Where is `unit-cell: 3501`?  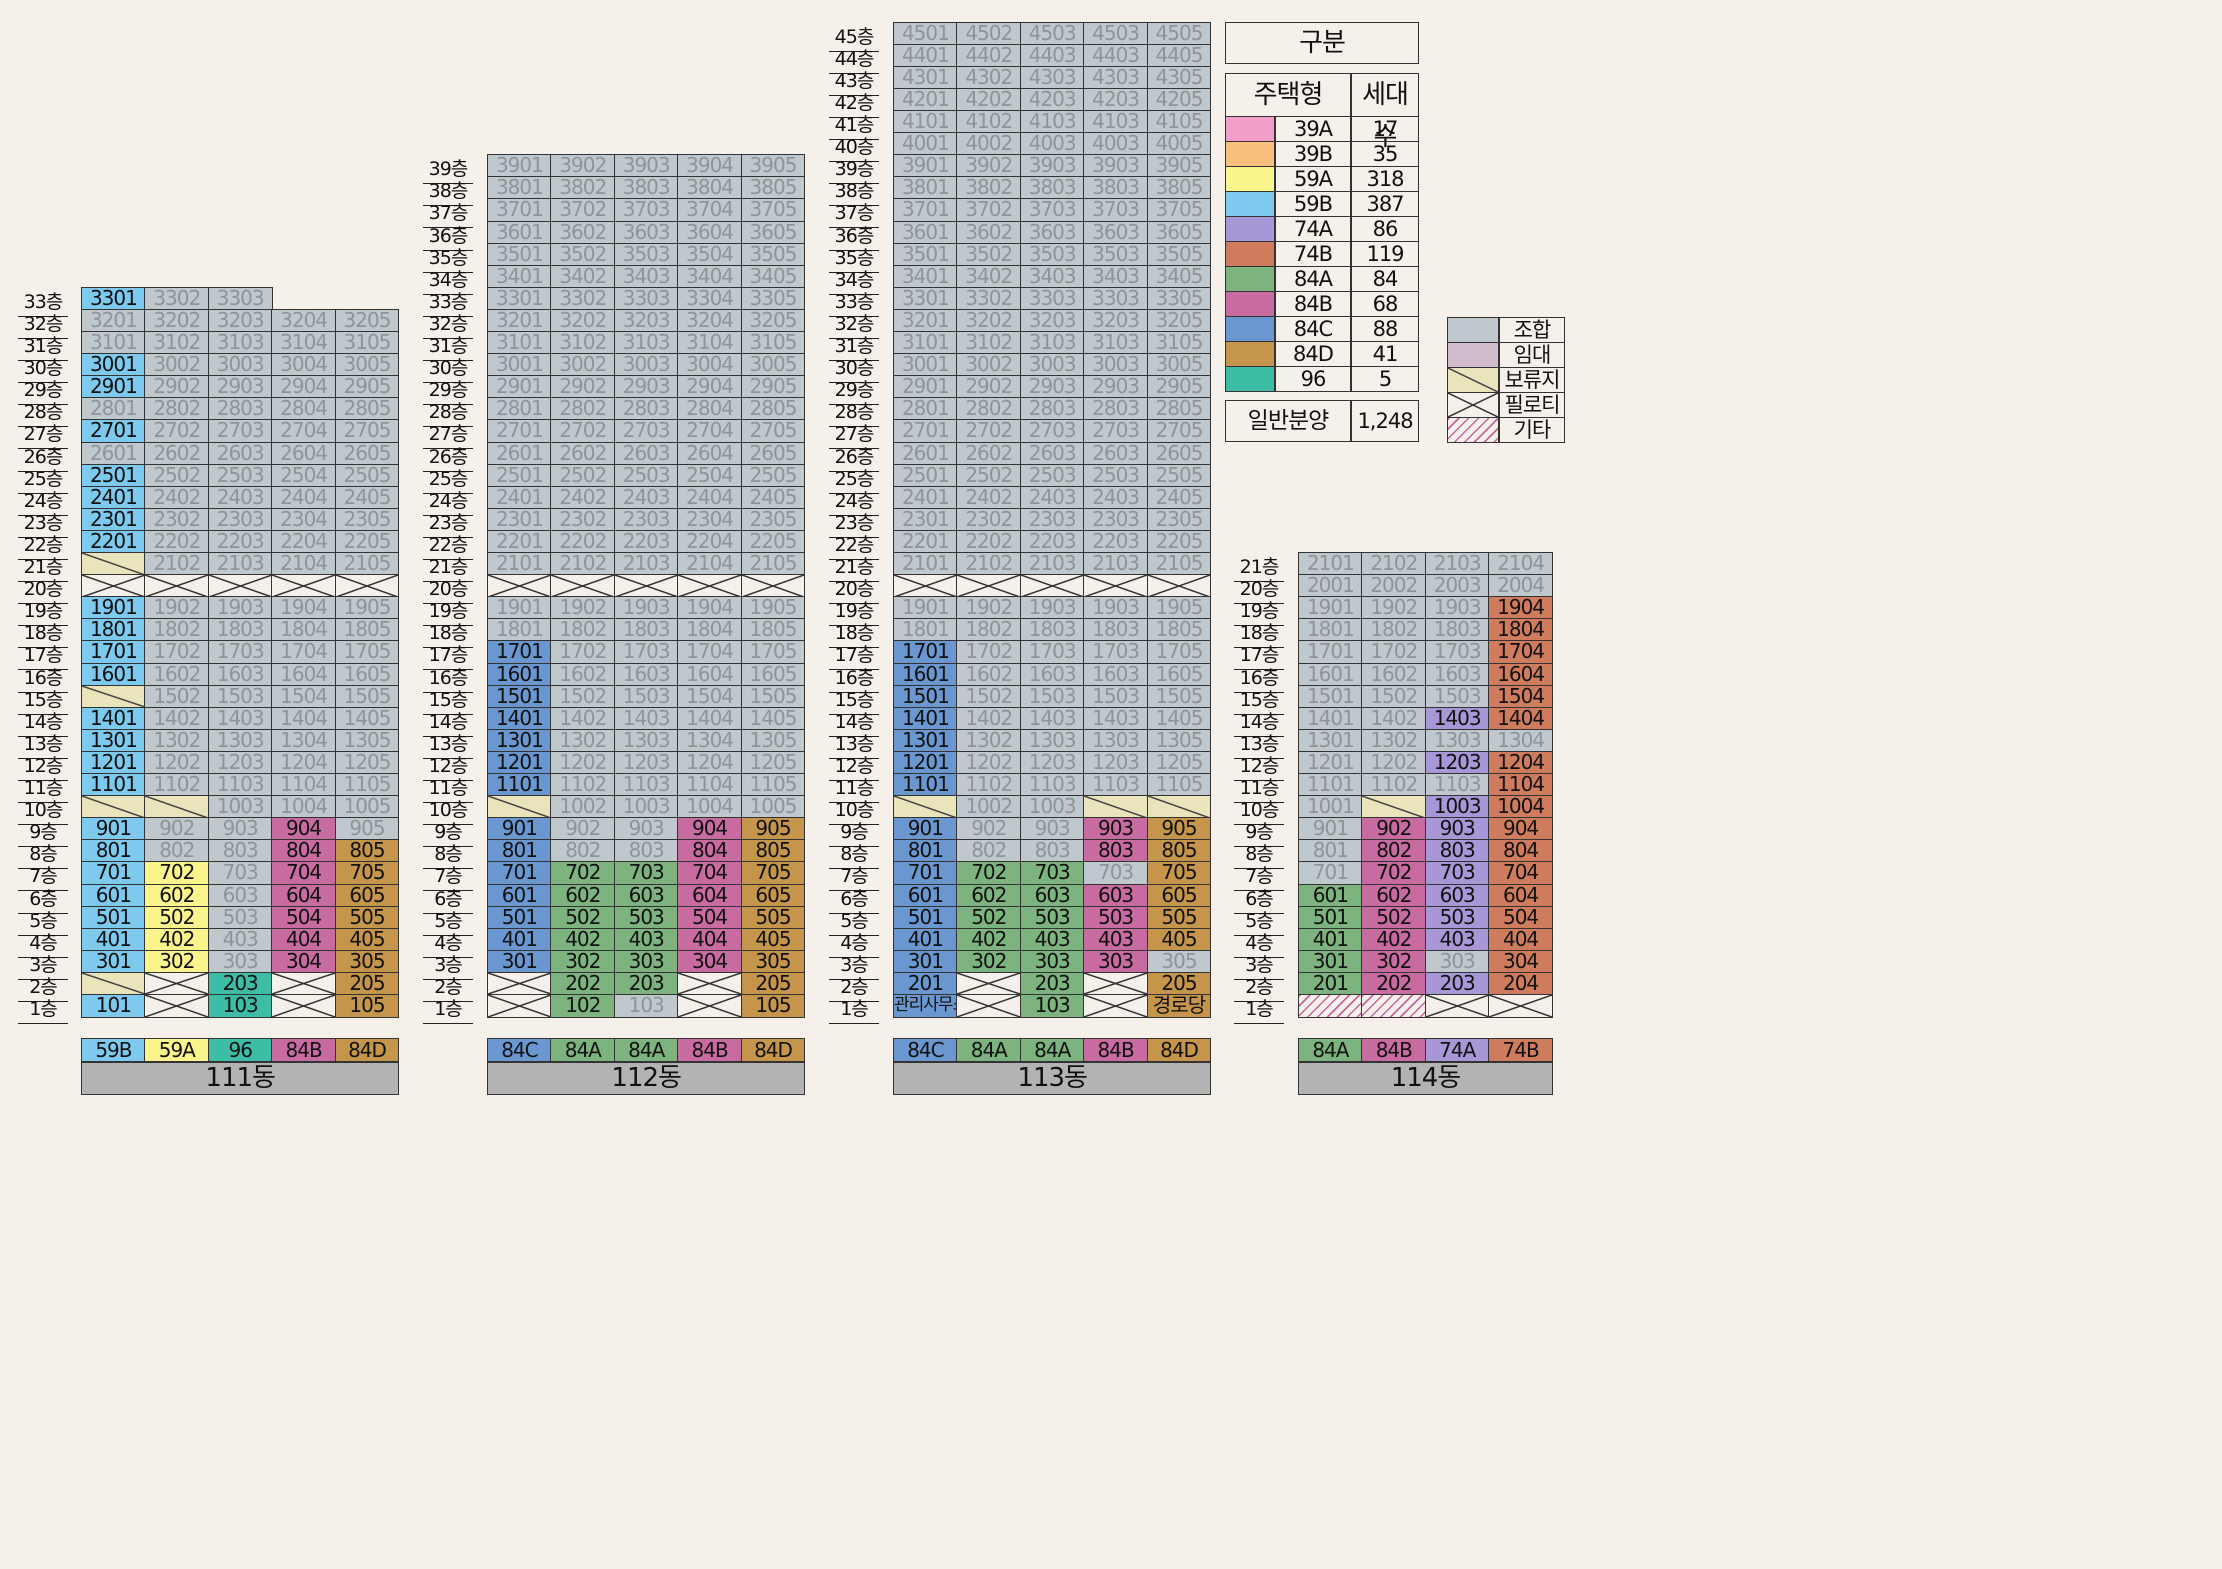 unit-cell: 3501 is located at coordinates (519, 254).